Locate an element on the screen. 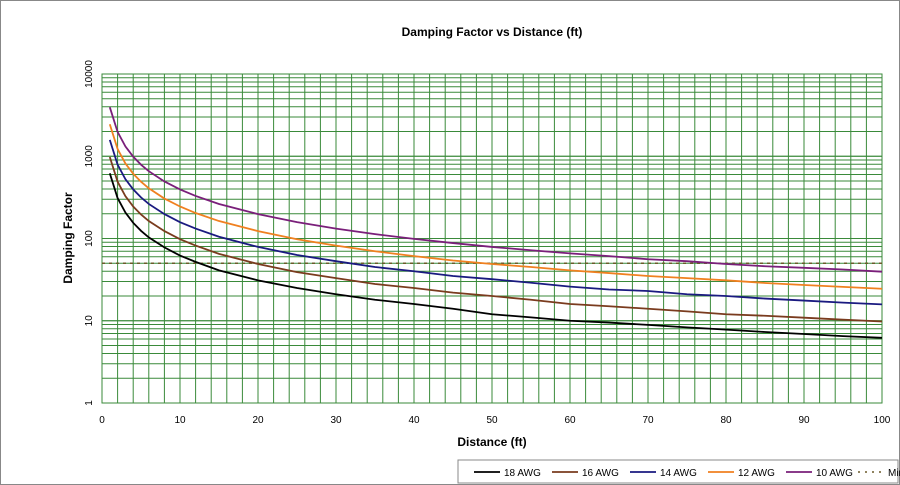 The image size is (900, 485). y-tick-label: 1 is located at coordinates (89, 403).